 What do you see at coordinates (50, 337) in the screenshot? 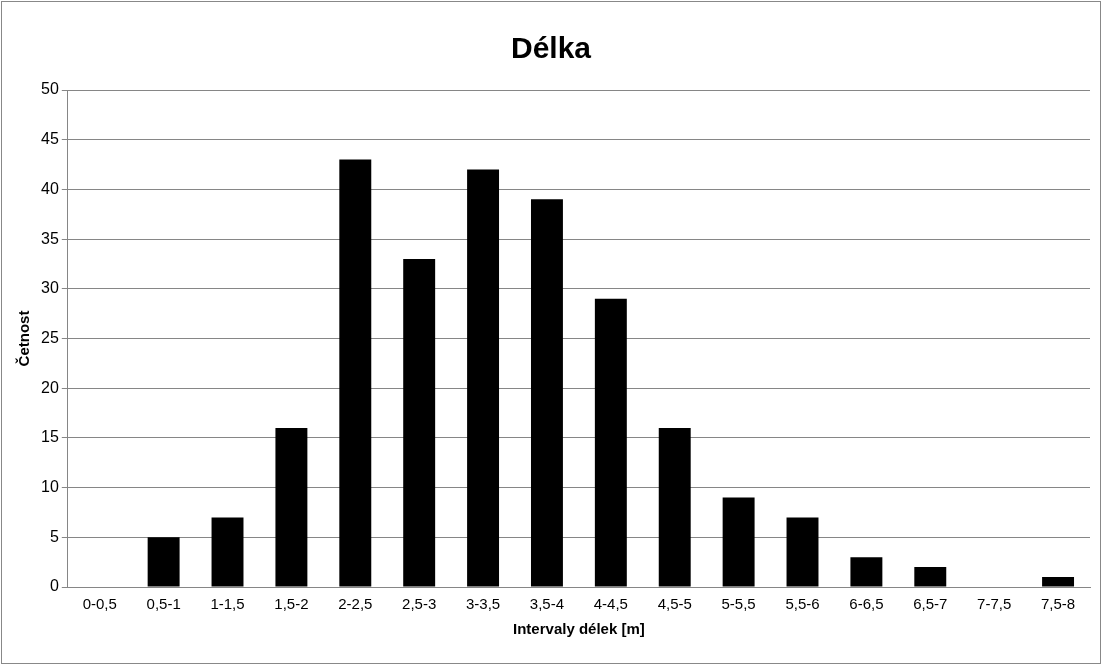
I see `y-tick-label: 25` at bounding box center [50, 337].